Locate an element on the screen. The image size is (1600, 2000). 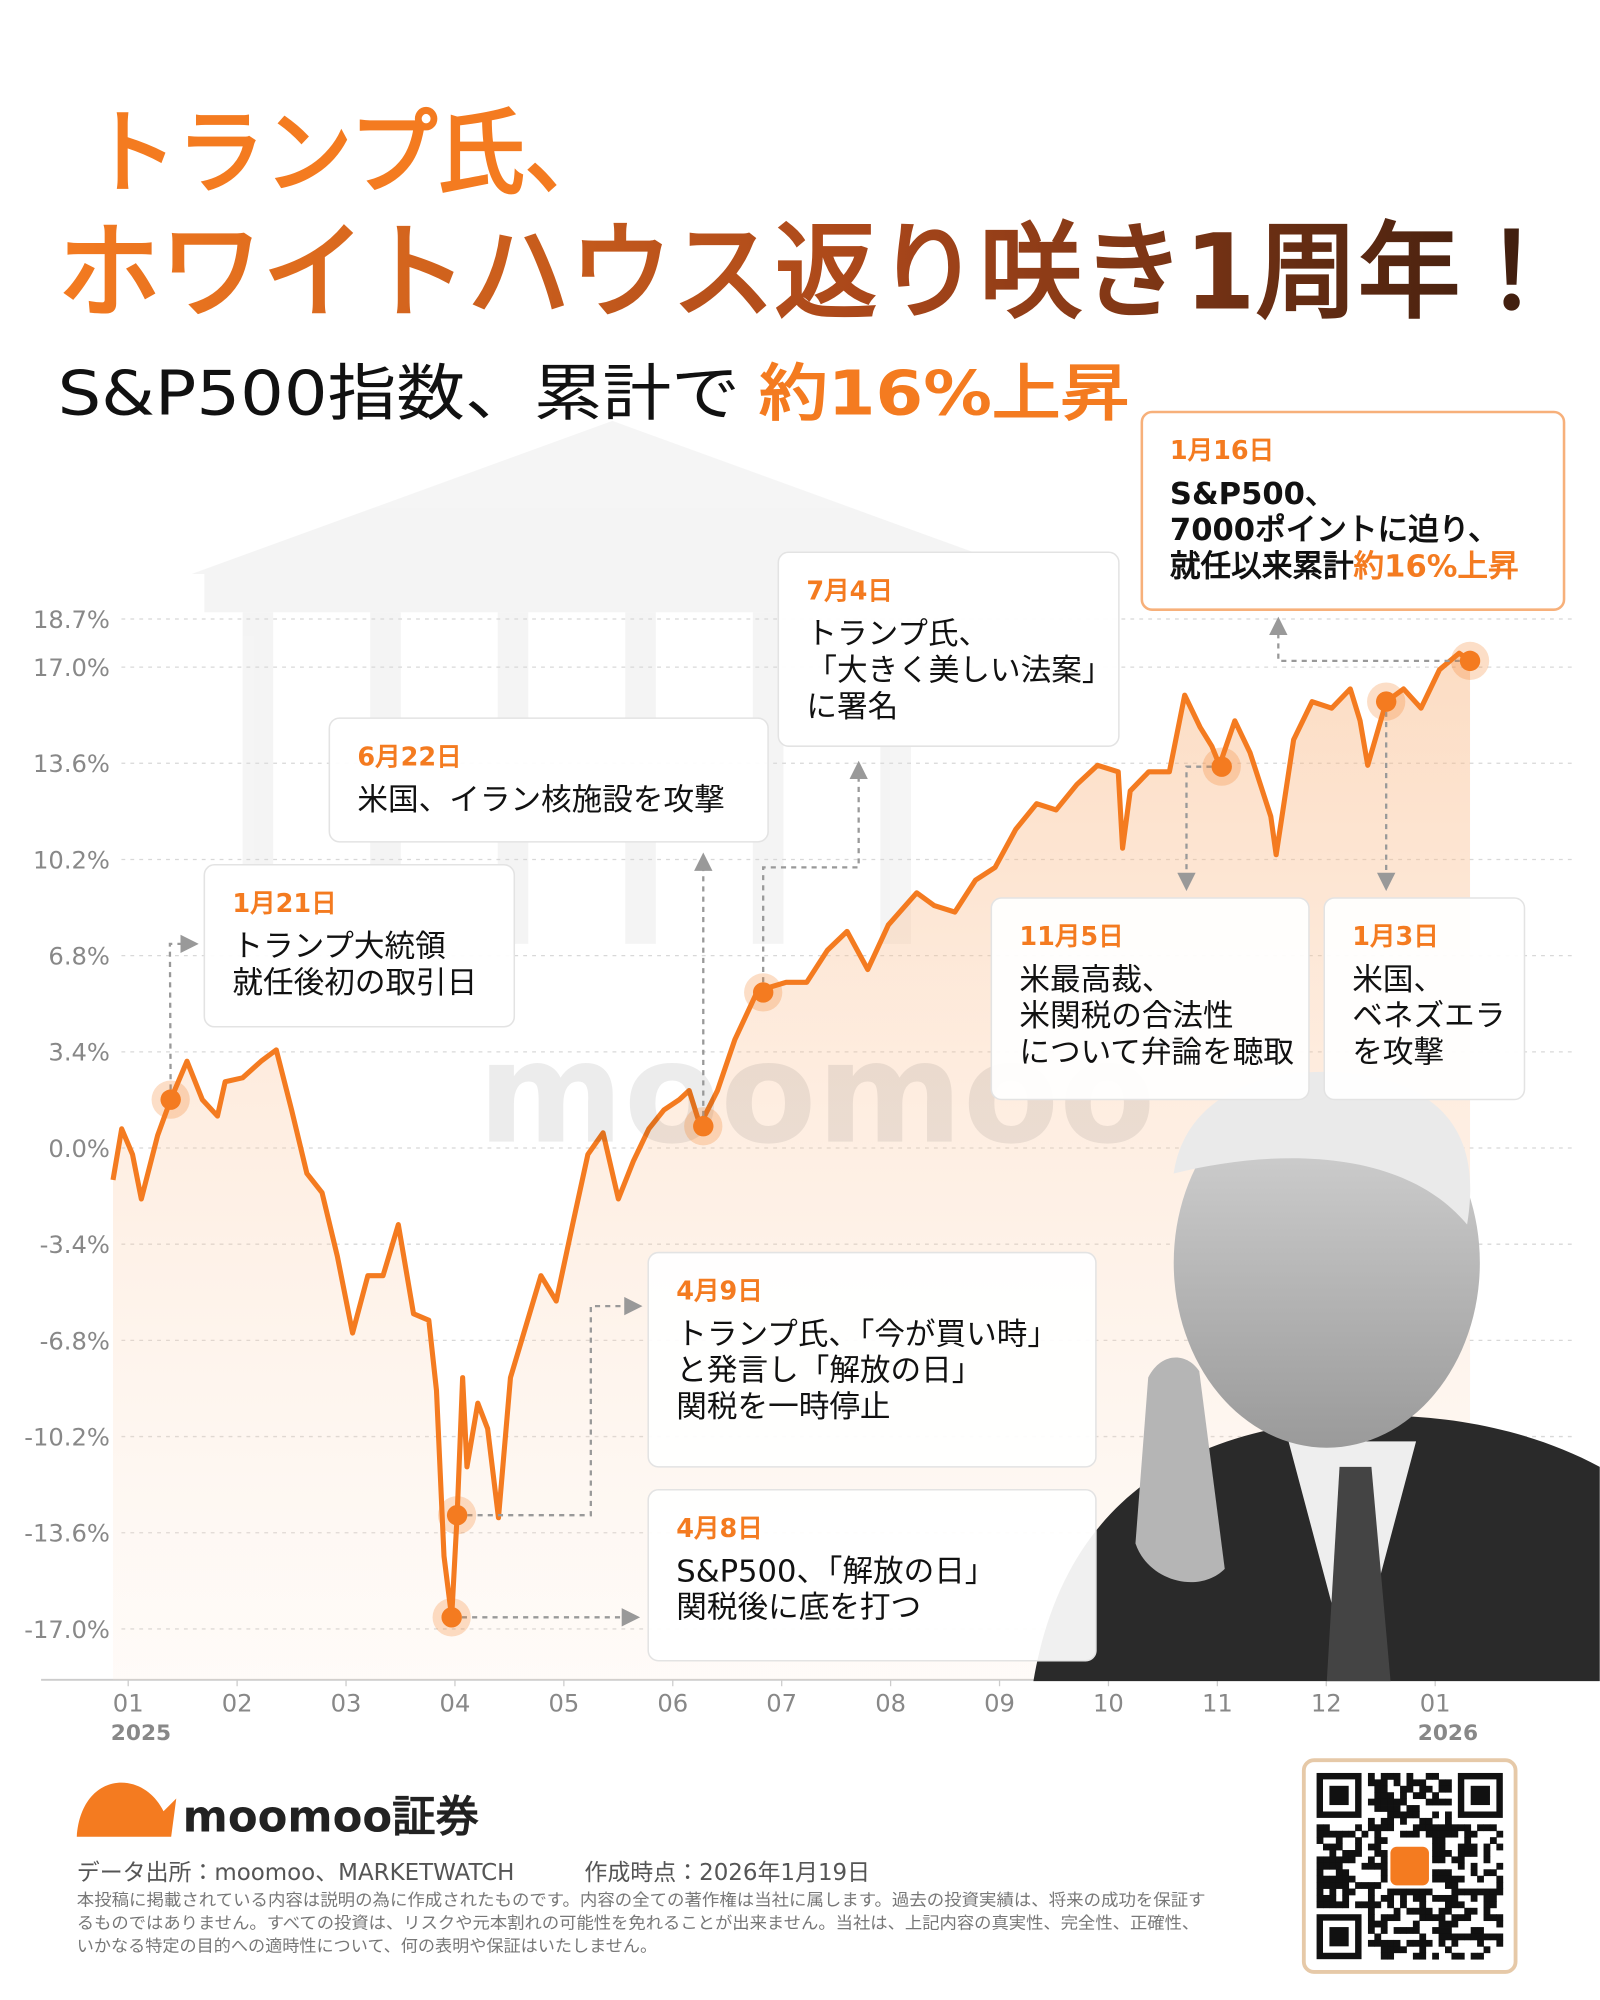
brand-name: moomoo証券 is located at coordinates (331, 1818).